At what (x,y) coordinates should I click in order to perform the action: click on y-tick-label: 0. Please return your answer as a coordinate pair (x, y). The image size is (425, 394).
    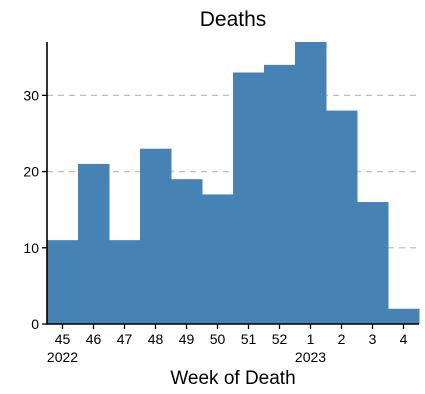
    Looking at the image, I should click on (35, 324).